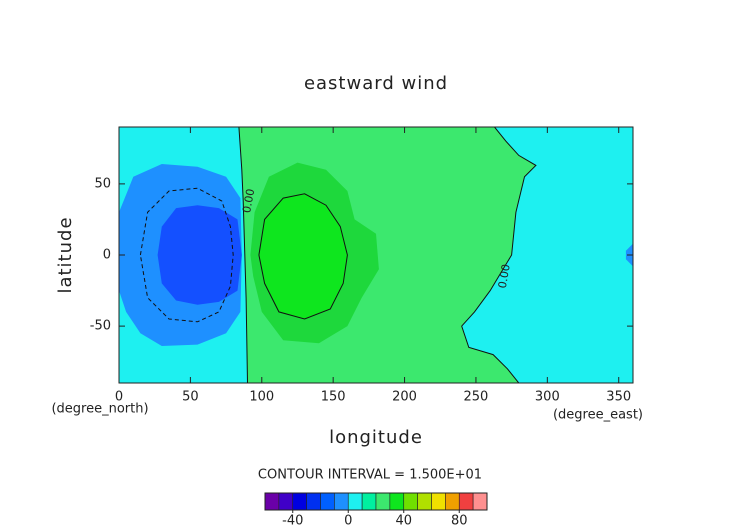  Describe the element at coordinates (476, 397) in the screenshot. I see `x-tick-label: 250` at that location.